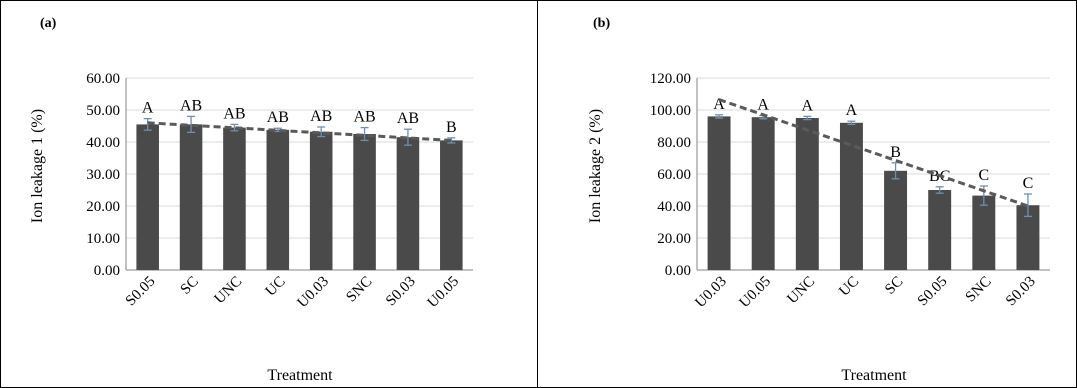  I want to click on trendline, so click(299, 131).